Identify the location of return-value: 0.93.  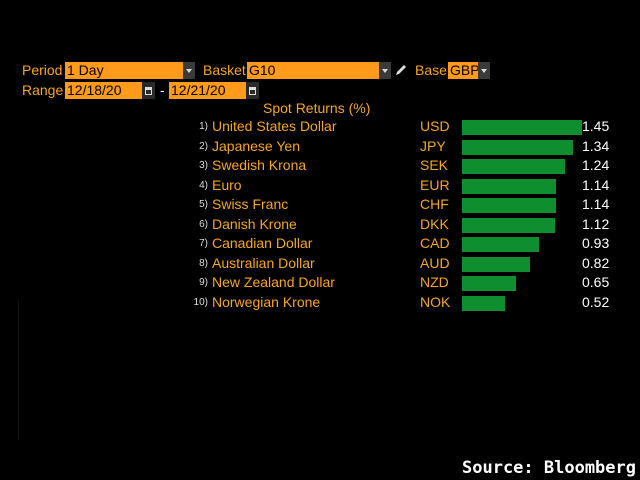
(596, 243).